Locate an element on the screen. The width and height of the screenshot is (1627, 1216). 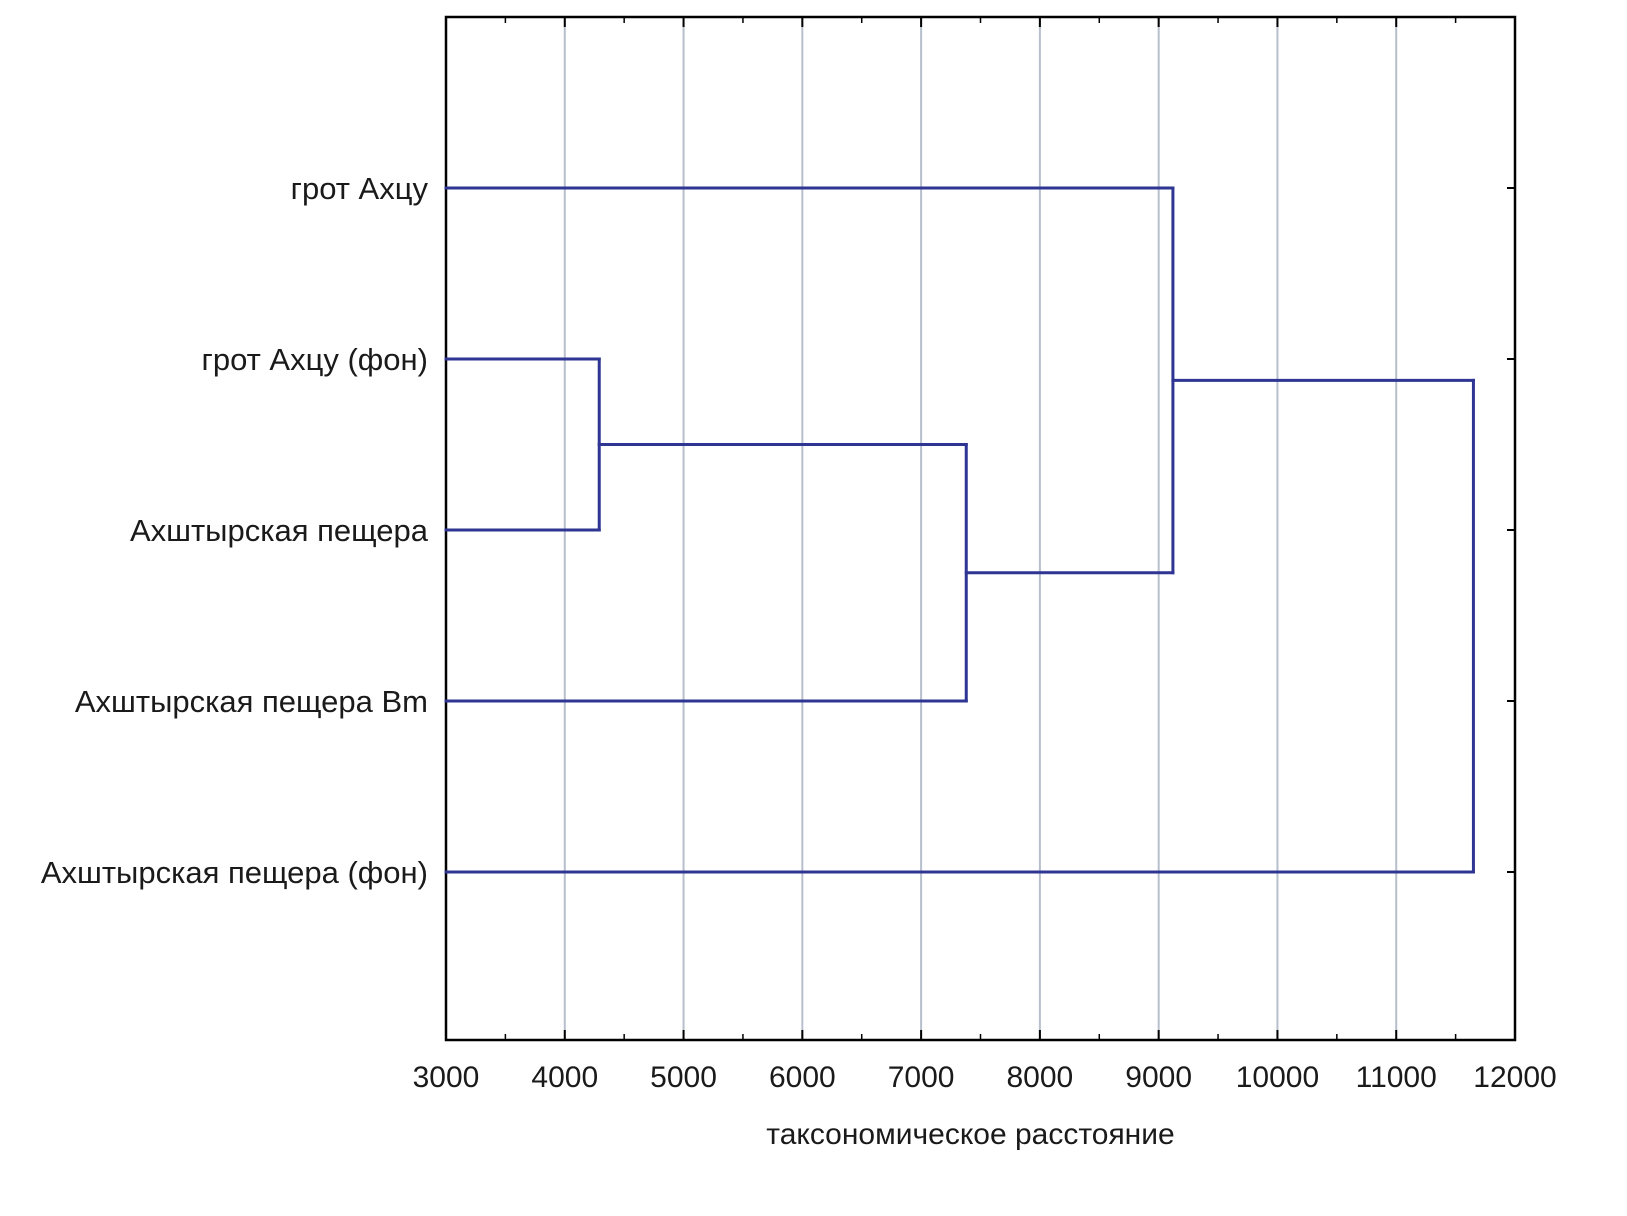
x-tick-label-6000: 6000 is located at coordinates (802, 1077).